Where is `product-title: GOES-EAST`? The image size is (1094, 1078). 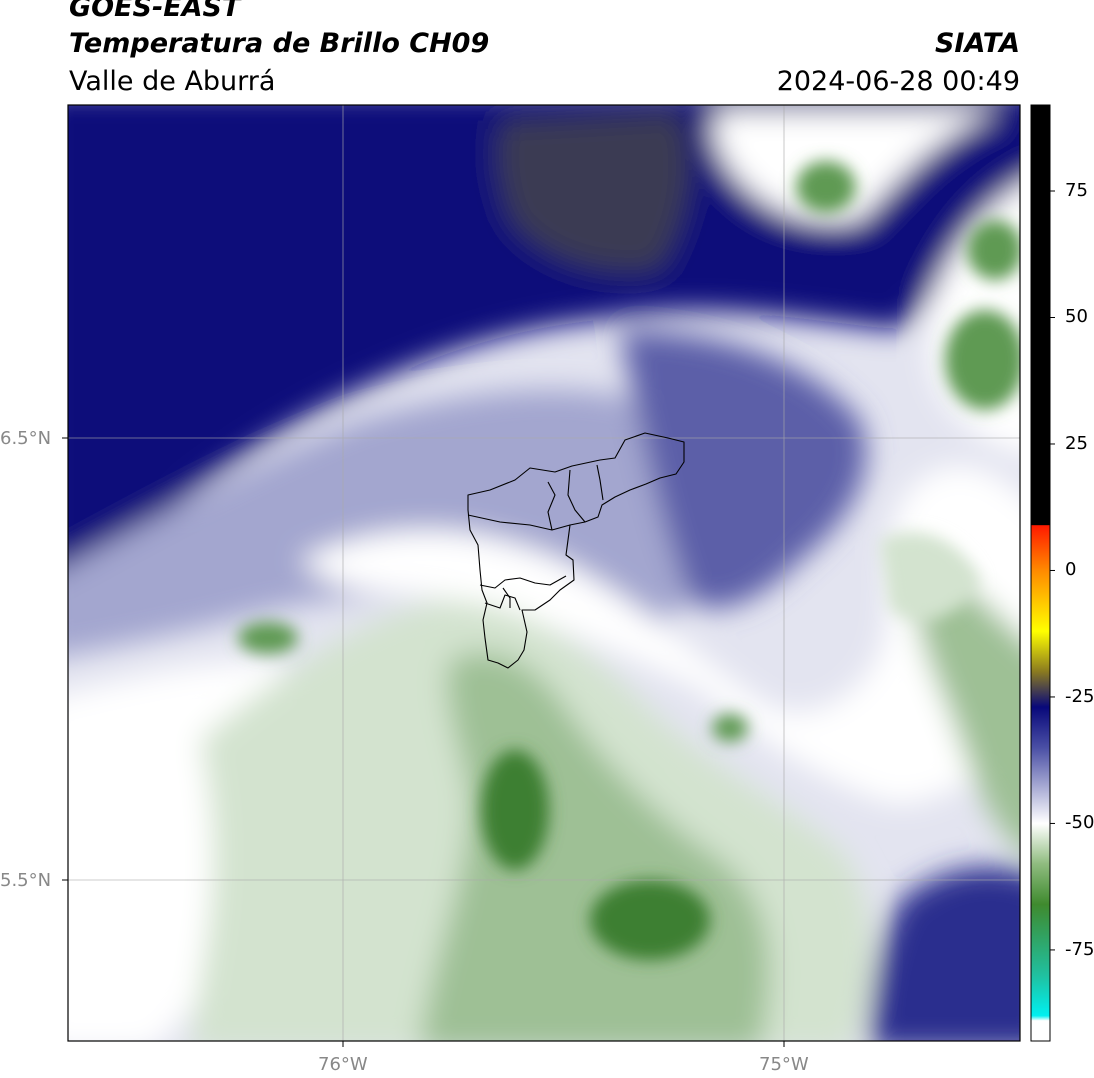
product-title: GOES-EAST is located at coordinates (155, 11).